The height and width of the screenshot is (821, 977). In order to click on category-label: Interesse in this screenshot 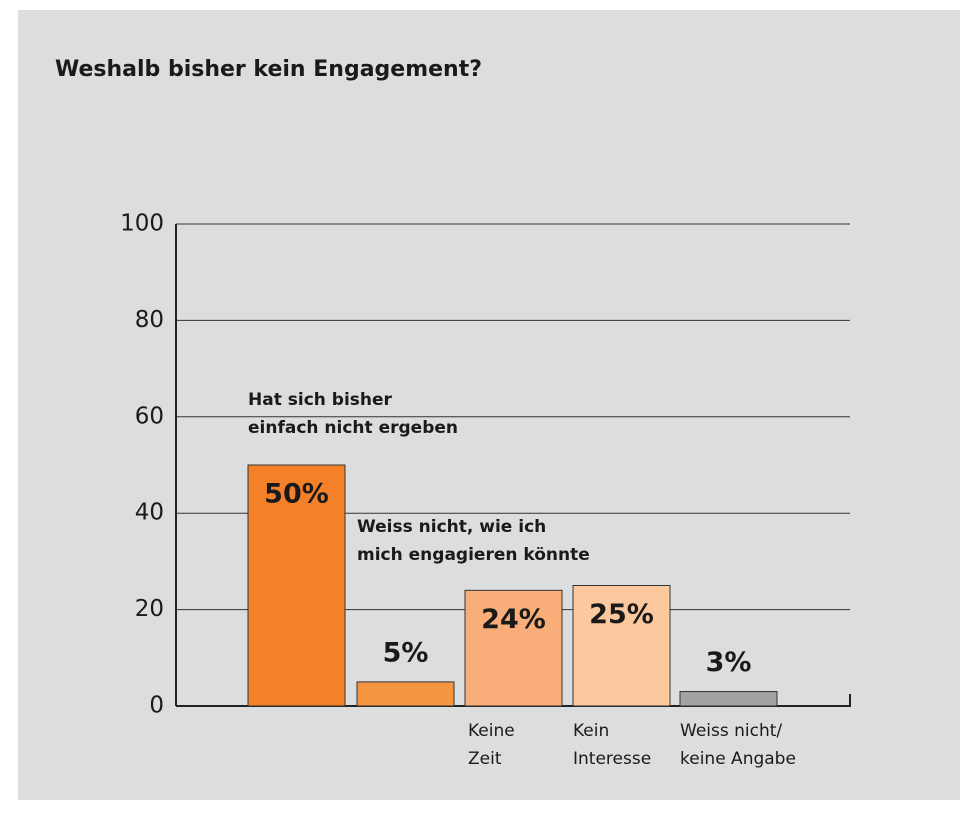, I will do `click(612, 759)`.